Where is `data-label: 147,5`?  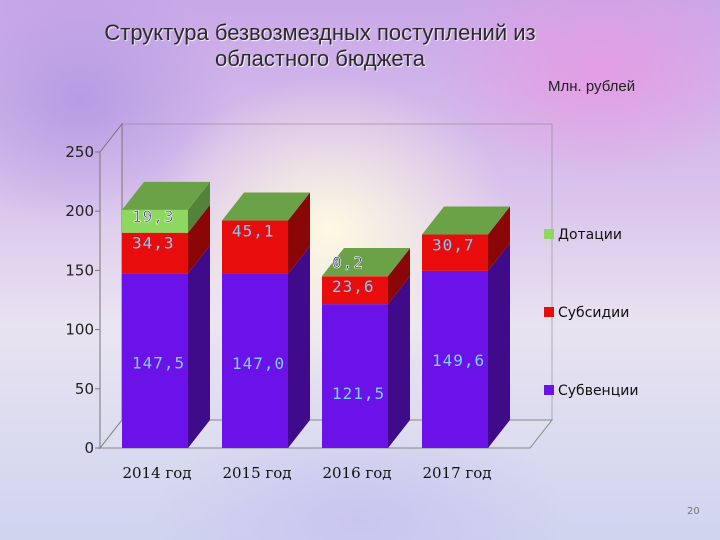
data-label: 147,5 is located at coordinates (158, 362).